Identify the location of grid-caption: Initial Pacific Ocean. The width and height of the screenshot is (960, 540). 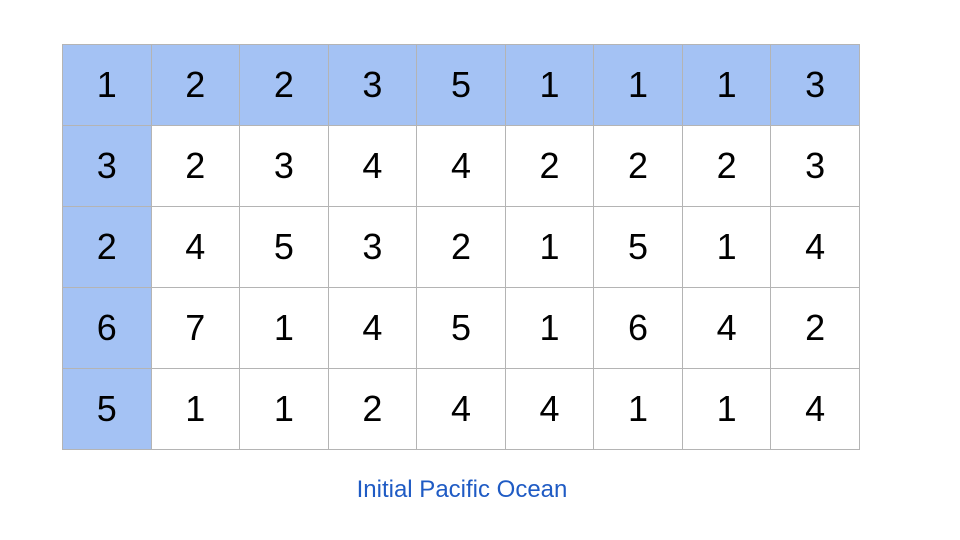
(462, 489).